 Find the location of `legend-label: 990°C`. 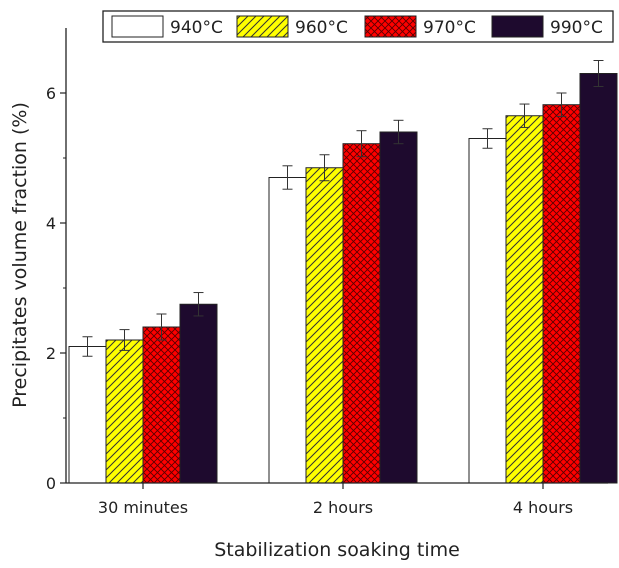

legend-label: 990°C is located at coordinates (576, 28).